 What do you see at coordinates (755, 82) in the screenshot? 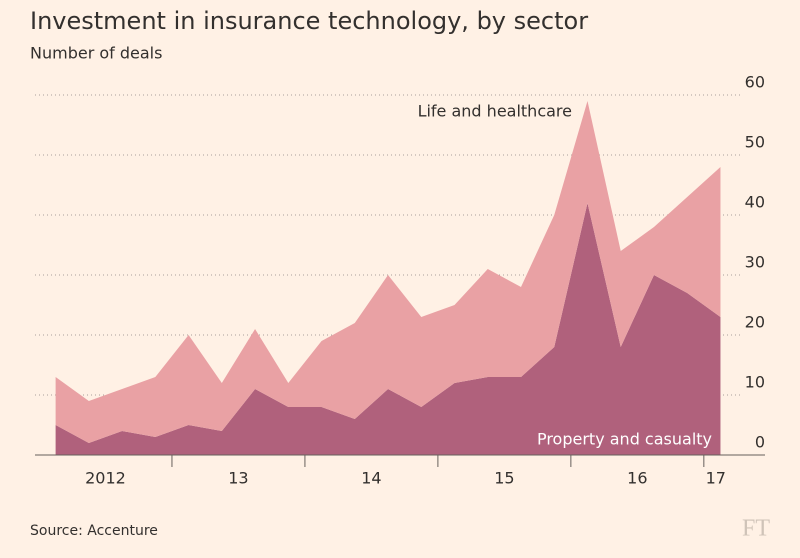
I see `y-tick-label: 60` at bounding box center [755, 82].